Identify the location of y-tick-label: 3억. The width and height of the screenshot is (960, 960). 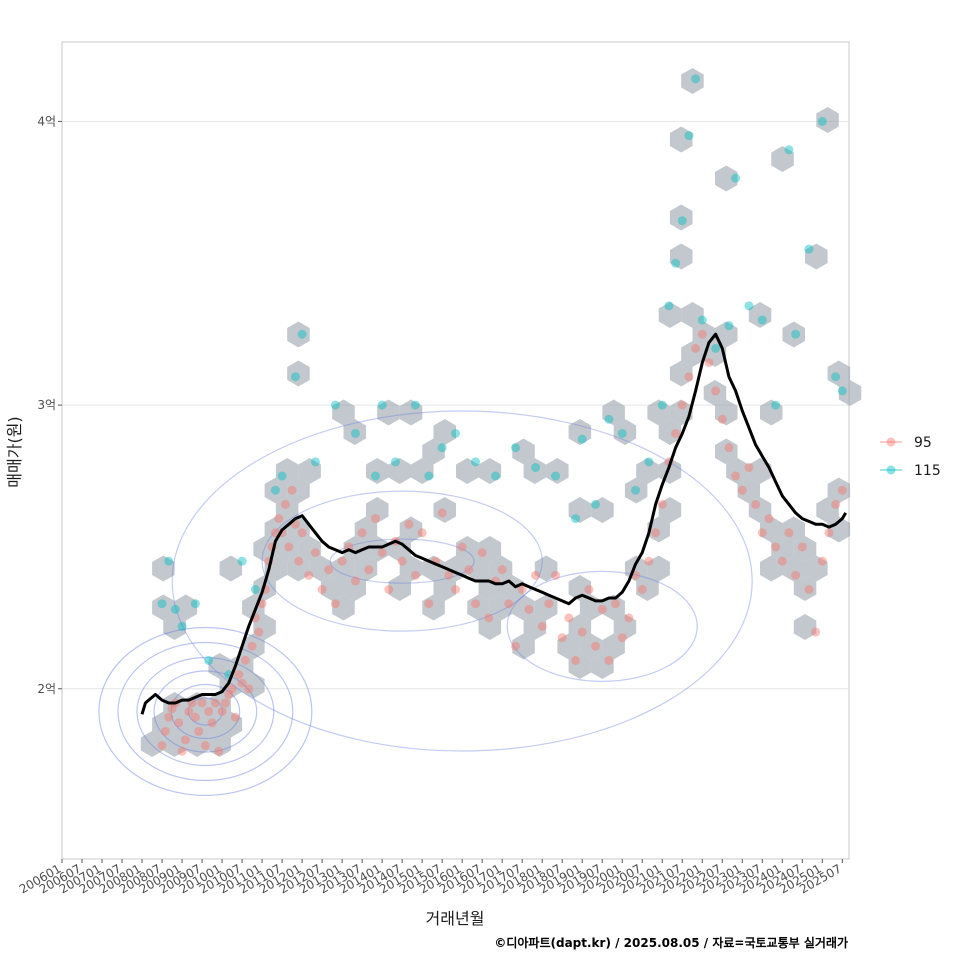
(46, 405).